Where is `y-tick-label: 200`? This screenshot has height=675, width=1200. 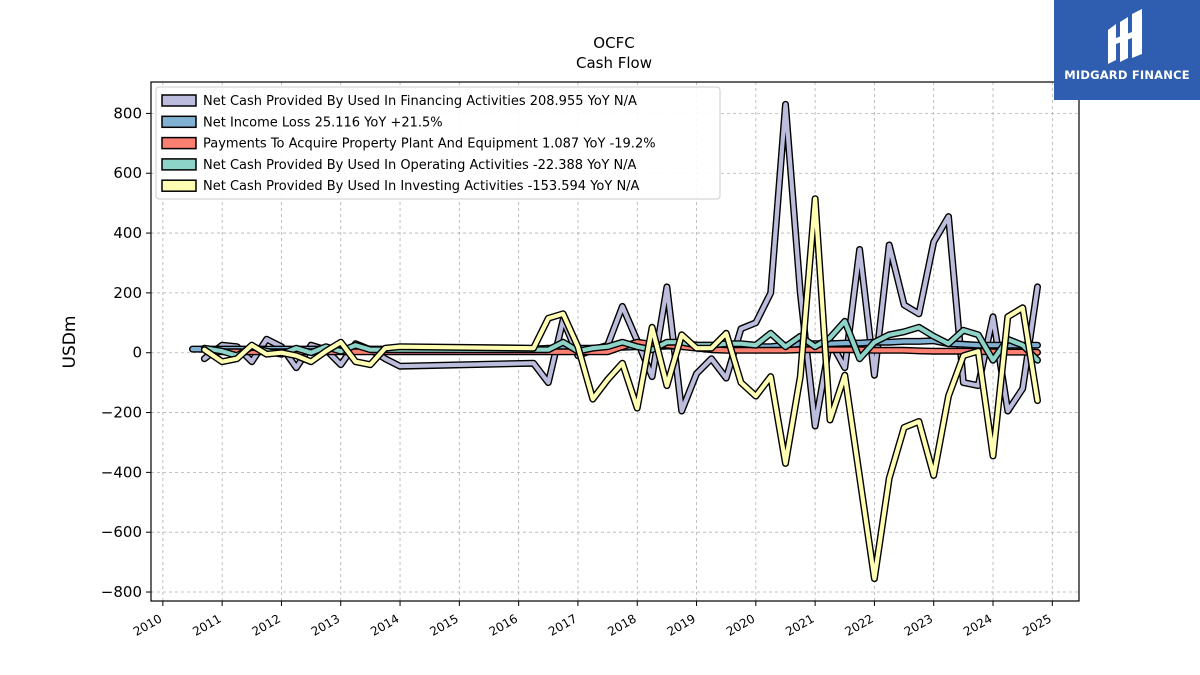
y-tick-label: 200 is located at coordinates (127, 293).